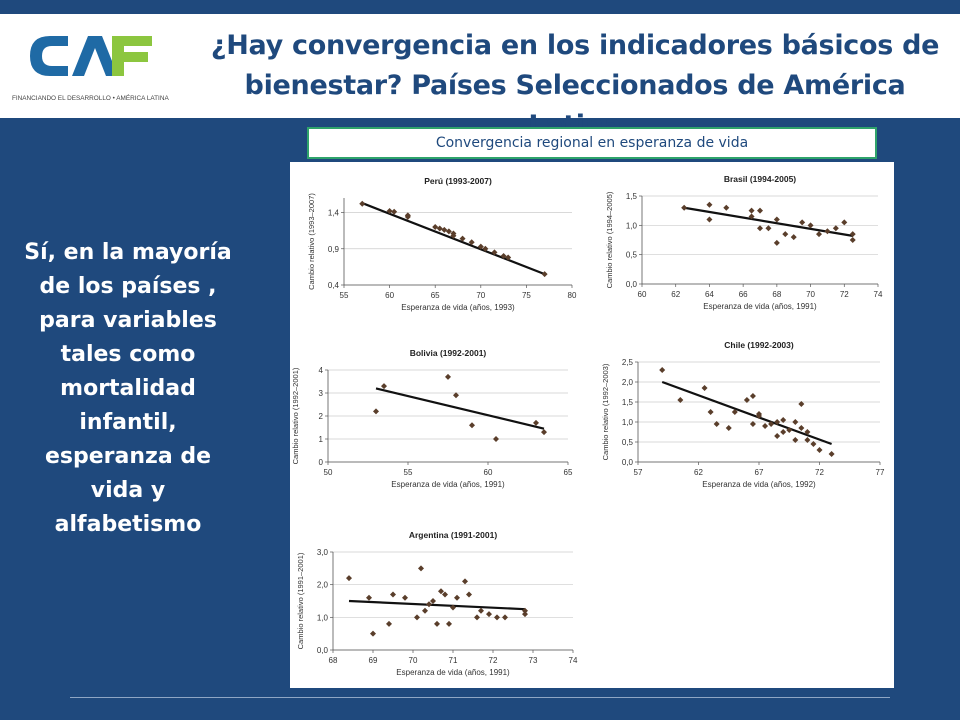 This screenshot has width=960, height=720. I want to click on x-tick-label: 71, so click(453, 660).